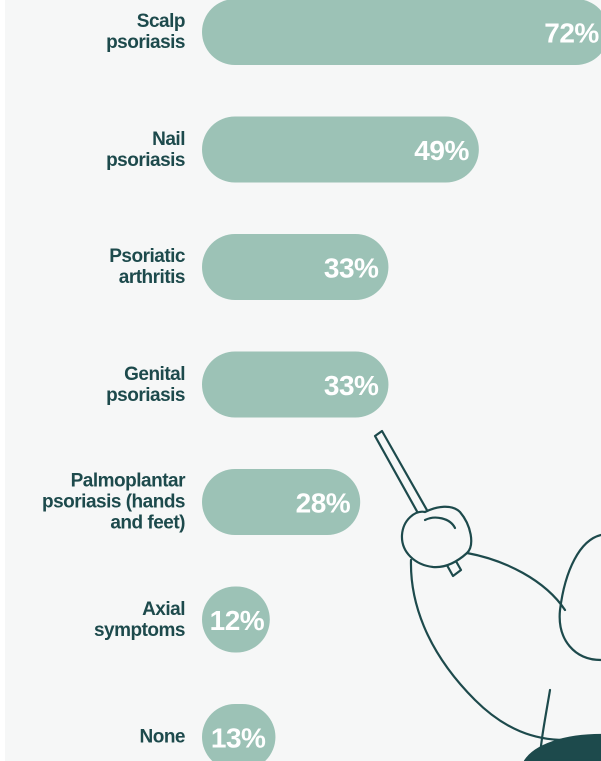  What do you see at coordinates (147, 267) in the screenshot?
I see `category-label: Psoriatic arthritis` at bounding box center [147, 267].